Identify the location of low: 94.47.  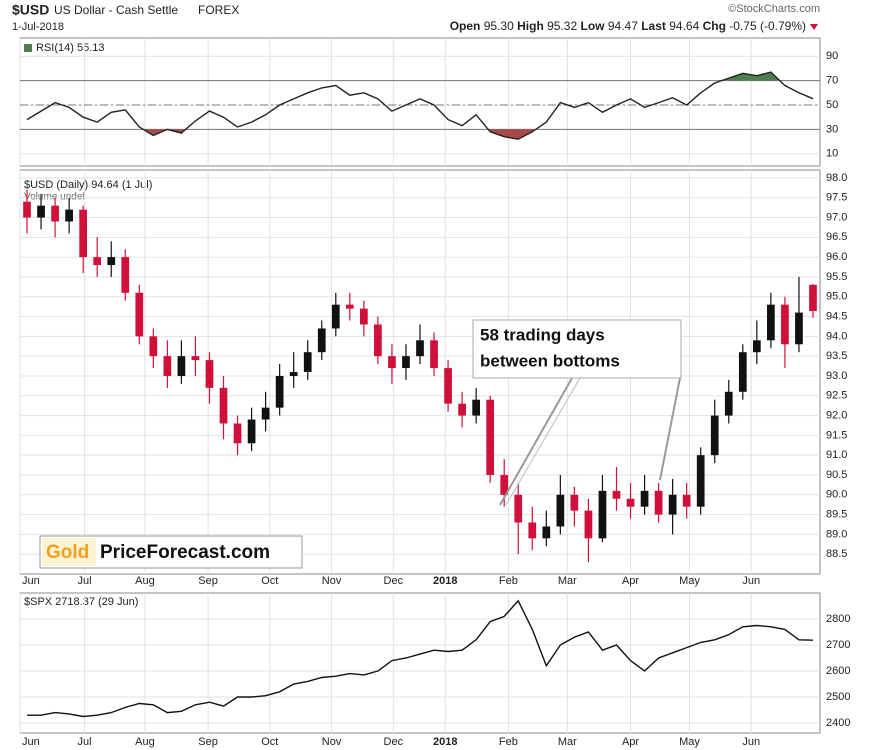
(623, 26).